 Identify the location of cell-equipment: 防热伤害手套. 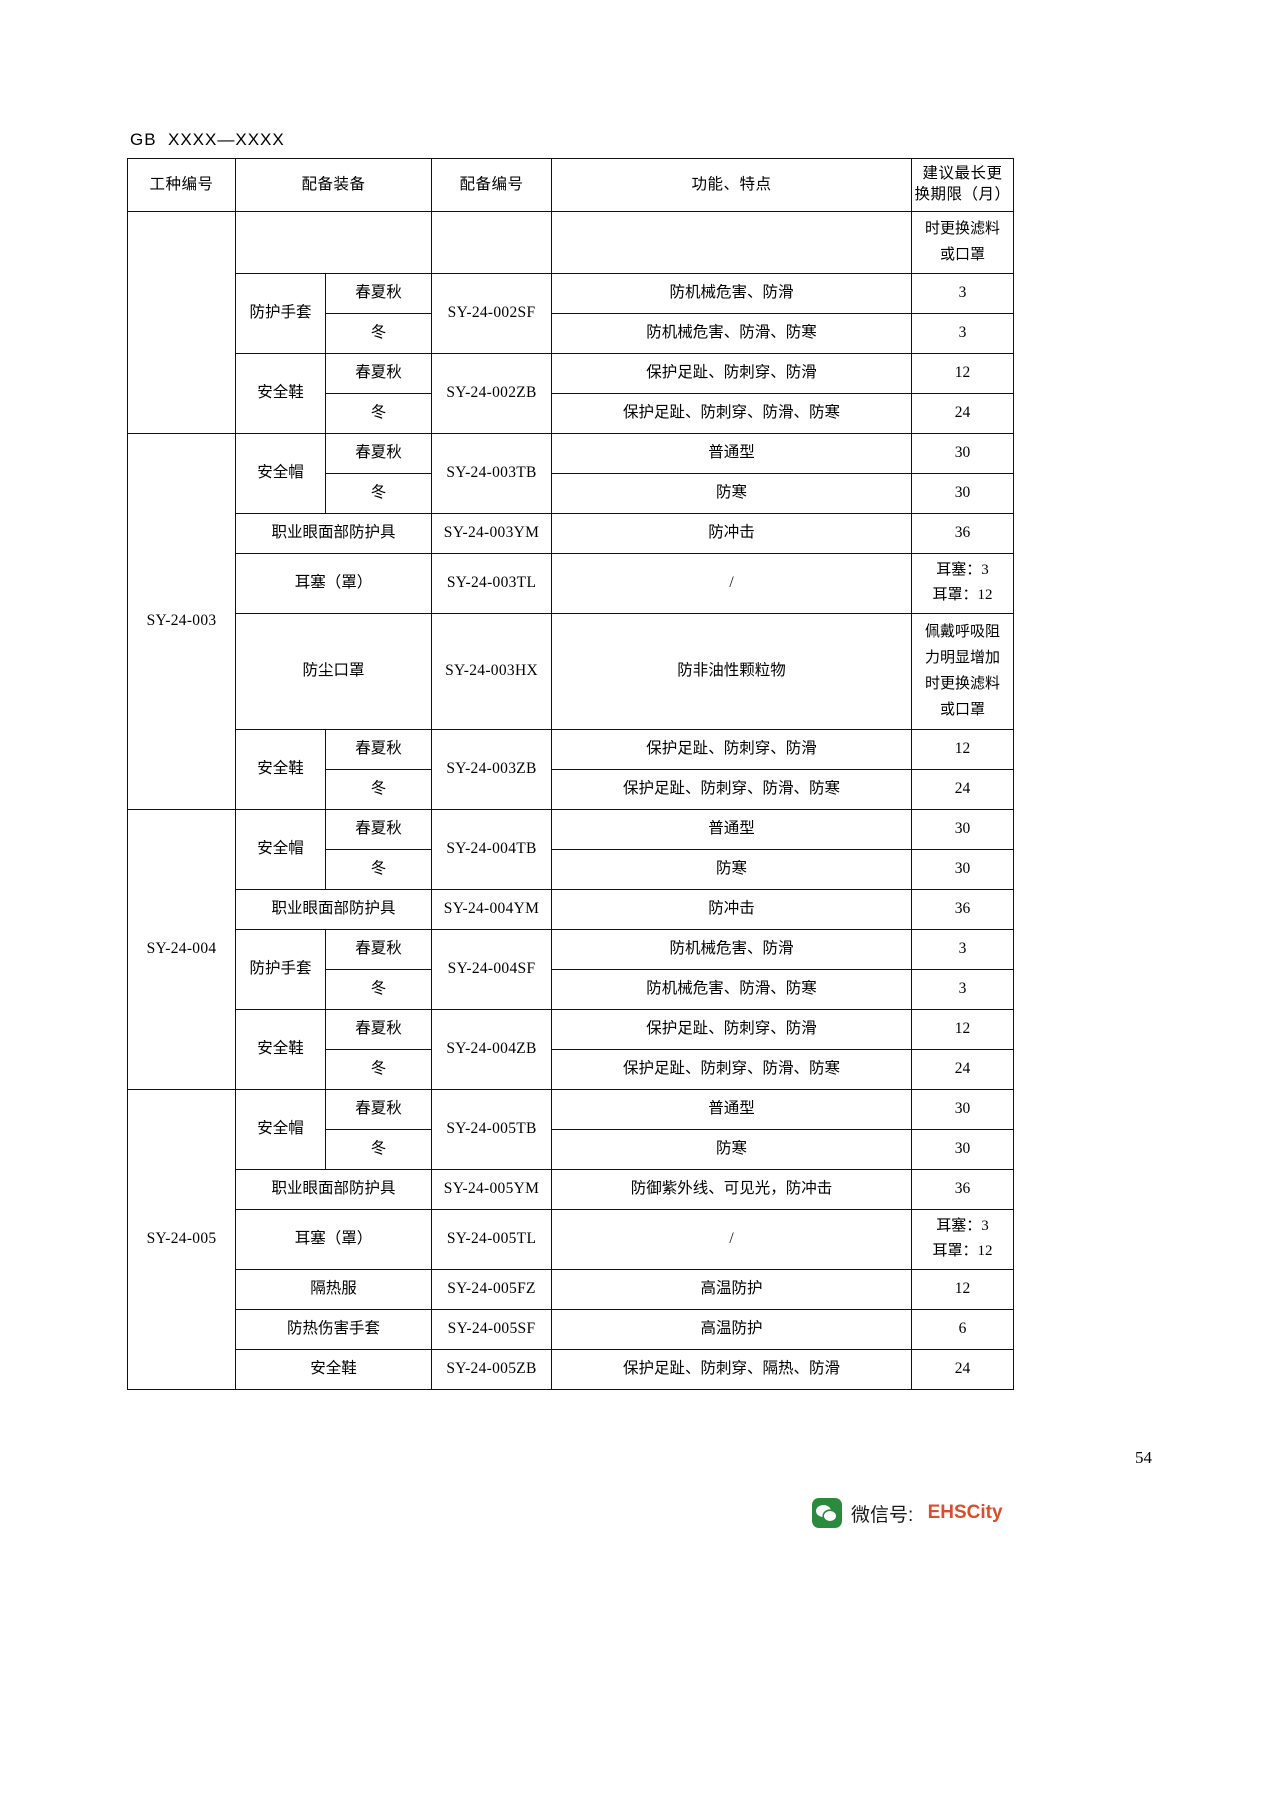
(333, 1329).